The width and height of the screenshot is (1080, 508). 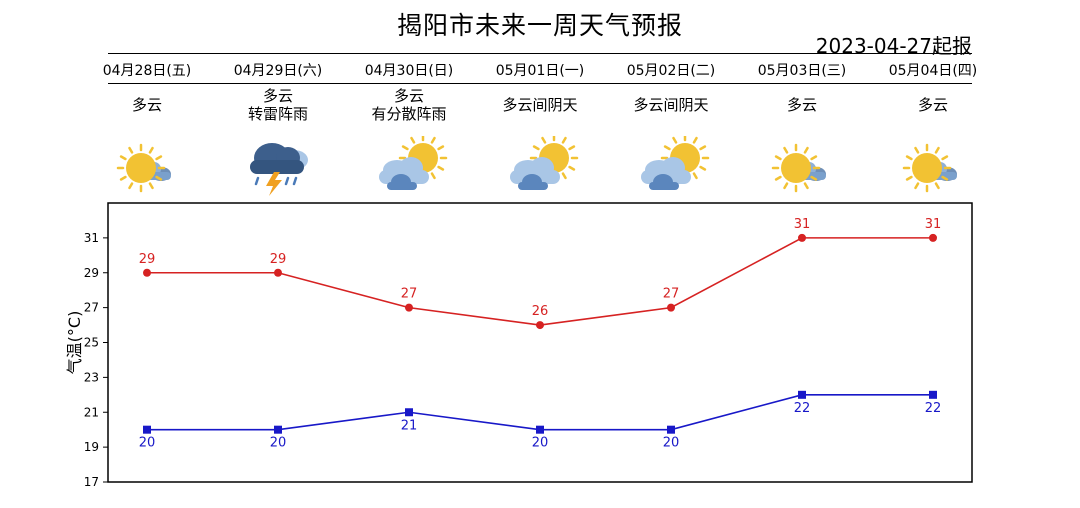 I want to click on header-top-rule, so click(x=540, y=53).